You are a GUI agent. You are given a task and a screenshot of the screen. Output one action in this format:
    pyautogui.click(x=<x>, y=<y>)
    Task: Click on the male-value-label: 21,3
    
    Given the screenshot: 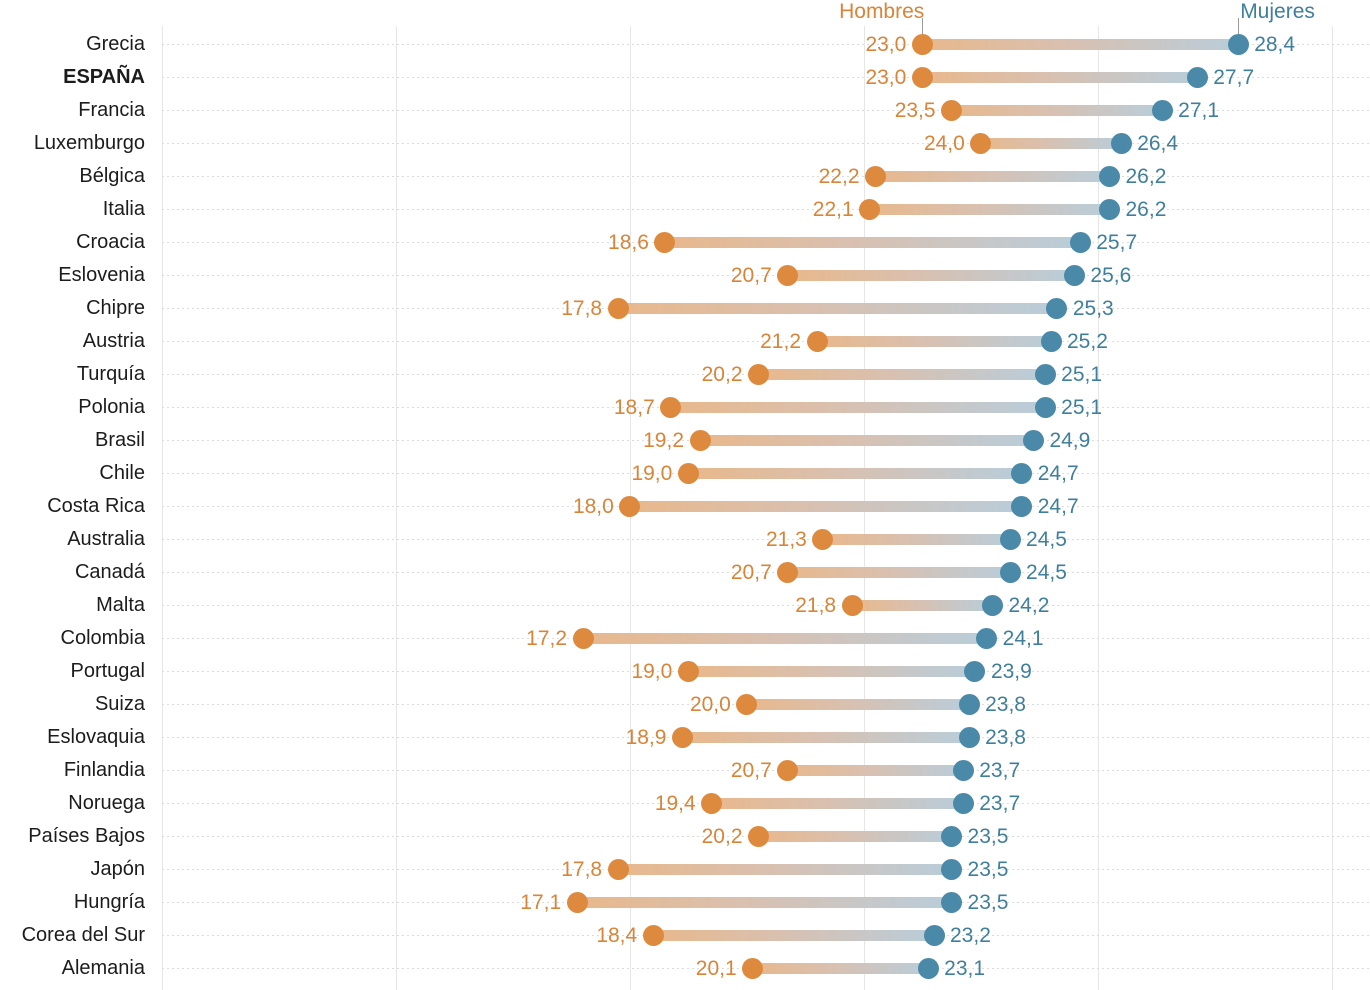 What is the action you would take?
    pyautogui.click(x=786, y=539)
    